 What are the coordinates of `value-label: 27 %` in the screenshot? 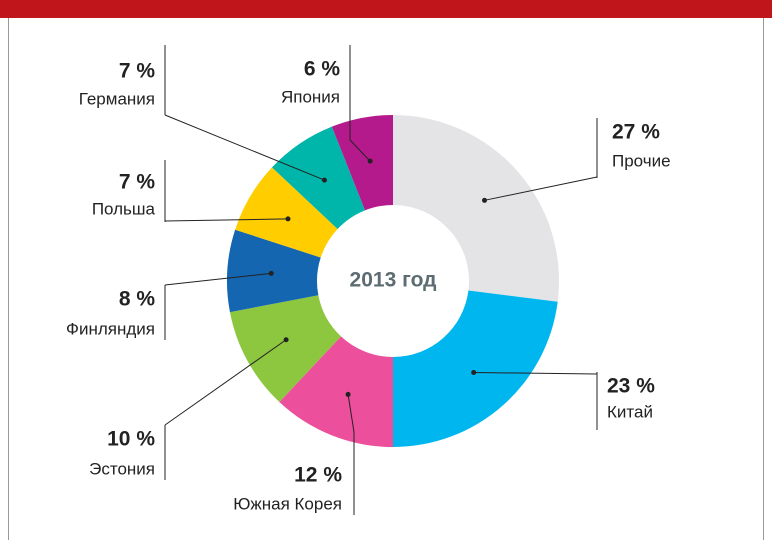 It's located at (636, 132).